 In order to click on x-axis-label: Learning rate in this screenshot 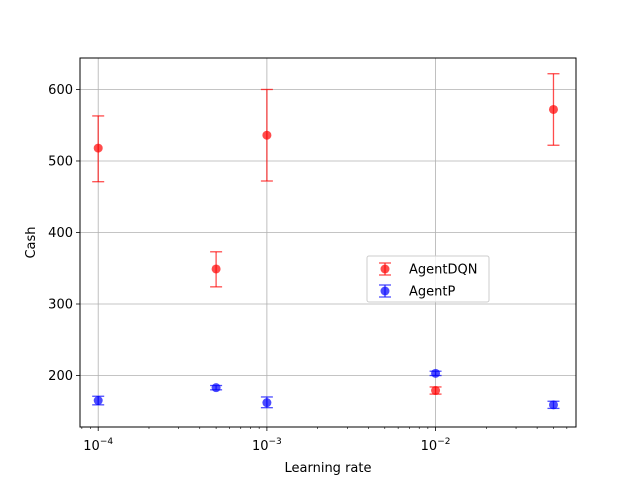, I will do `click(328, 468)`.